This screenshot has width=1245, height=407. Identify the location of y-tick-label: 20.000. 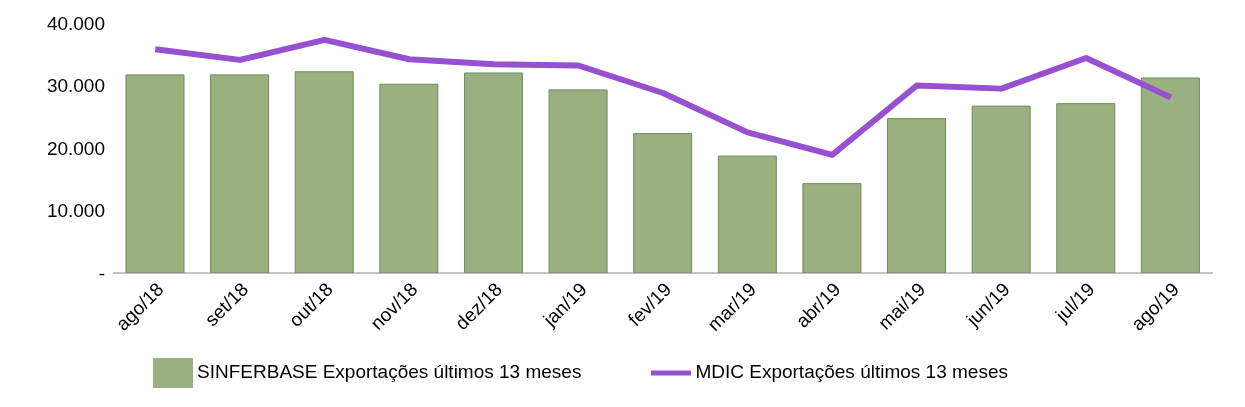
(75, 148).